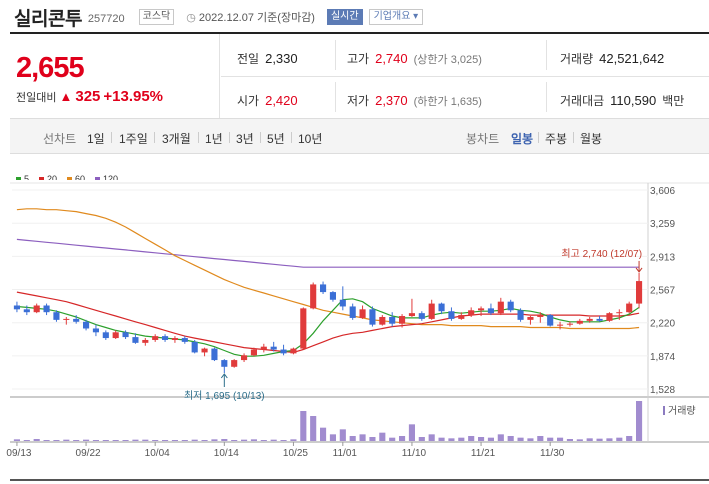 This screenshot has height=484, width=709. Describe the element at coordinates (556, 139) in the screenshot. I see `candle-weekly: 주봉` at that location.